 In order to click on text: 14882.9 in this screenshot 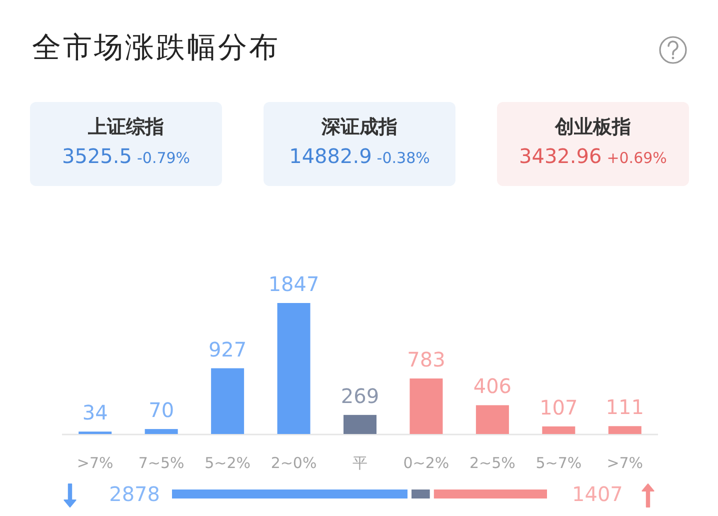, I will do `click(330, 156)`.